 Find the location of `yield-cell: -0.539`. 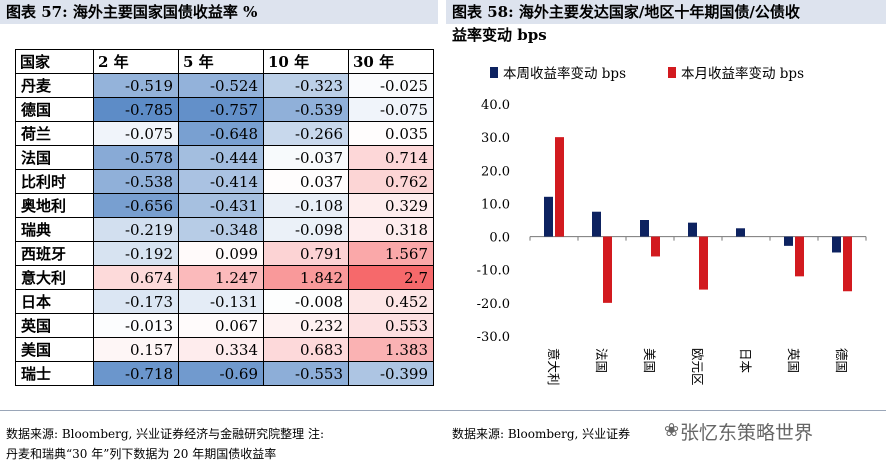

yield-cell: -0.539 is located at coordinates (306, 109).